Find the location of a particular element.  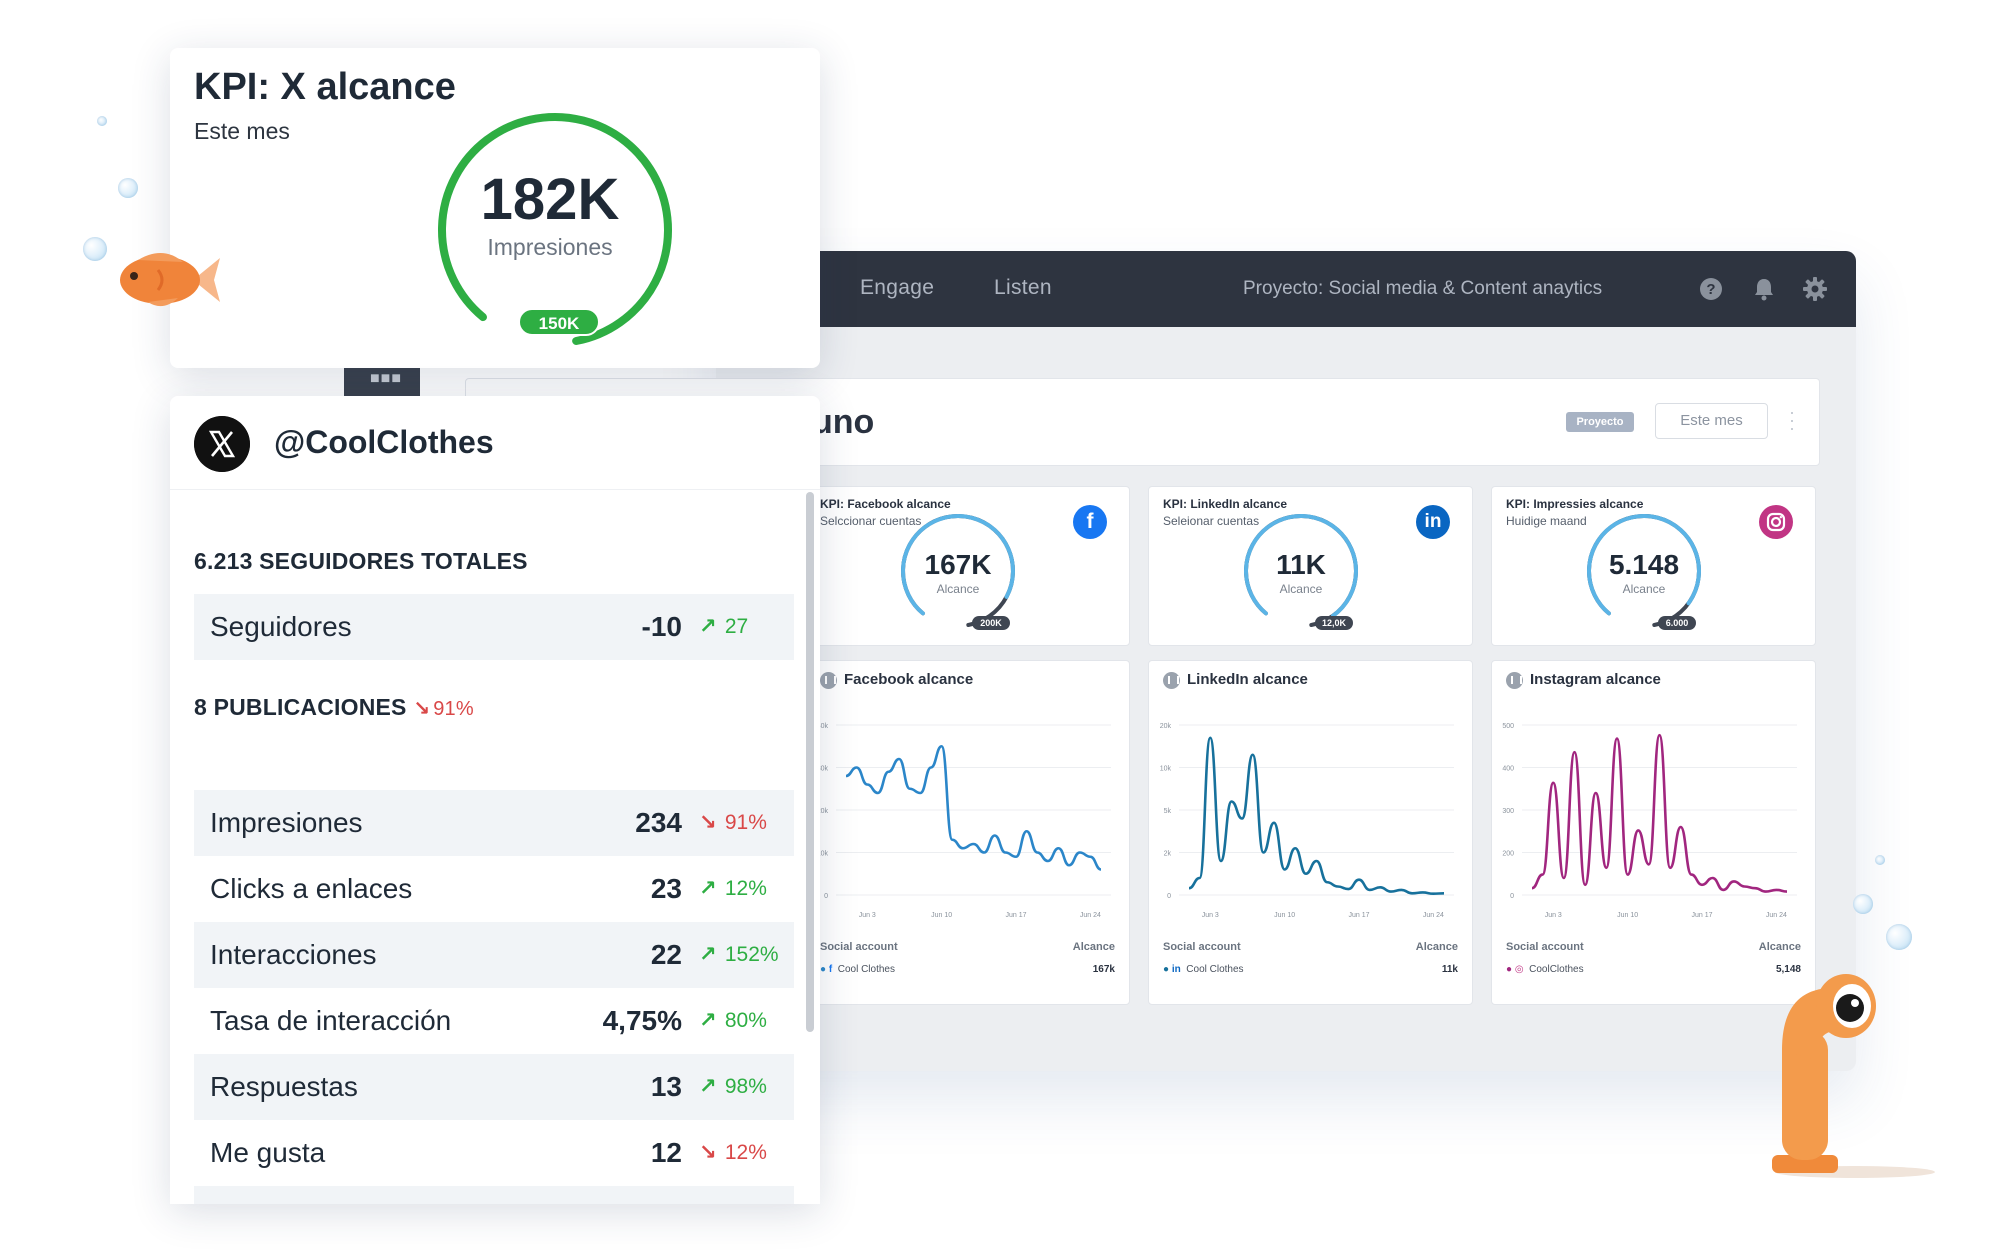

metric-delta: ↗ 27 is located at coordinates (724, 626).